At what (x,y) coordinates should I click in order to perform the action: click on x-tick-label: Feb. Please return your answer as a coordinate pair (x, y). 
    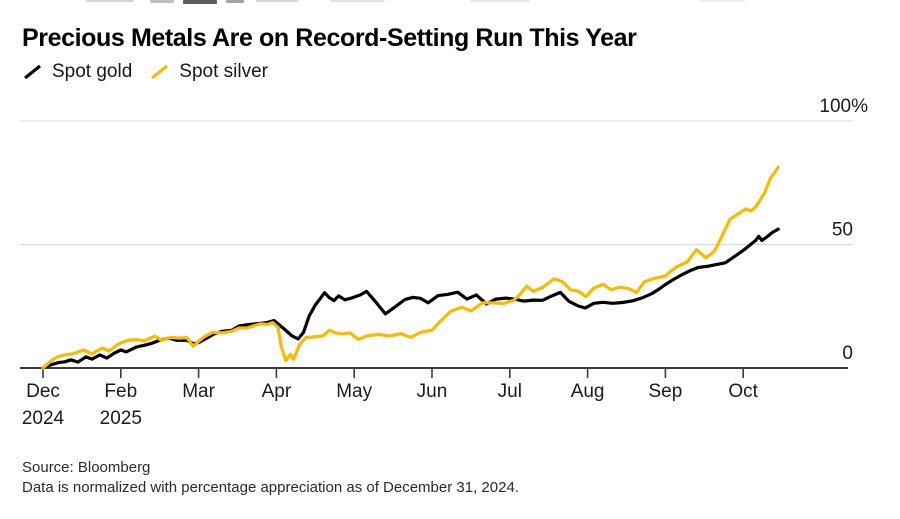
    Looking at the image, I should click on (120, 391).